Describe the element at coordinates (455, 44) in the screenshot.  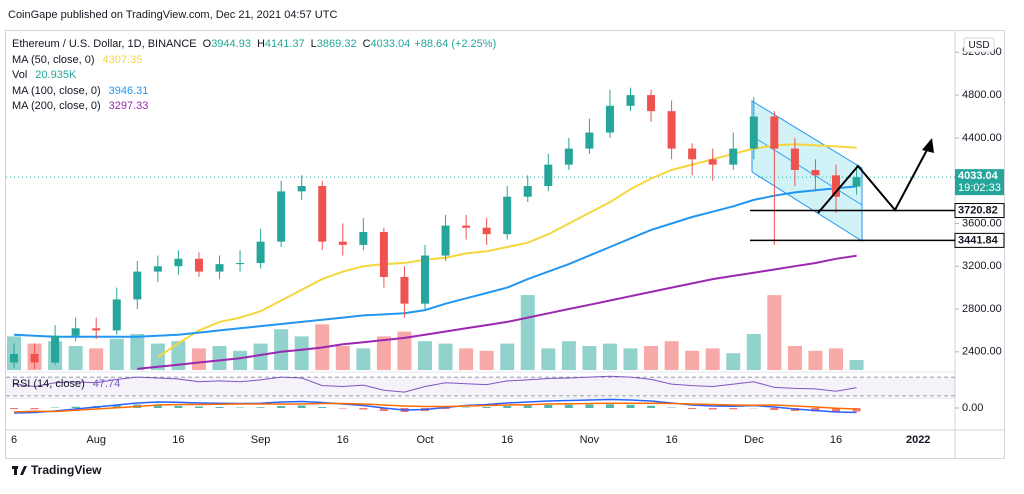
I see `change: +88.64 (+2.25%)` at that location.